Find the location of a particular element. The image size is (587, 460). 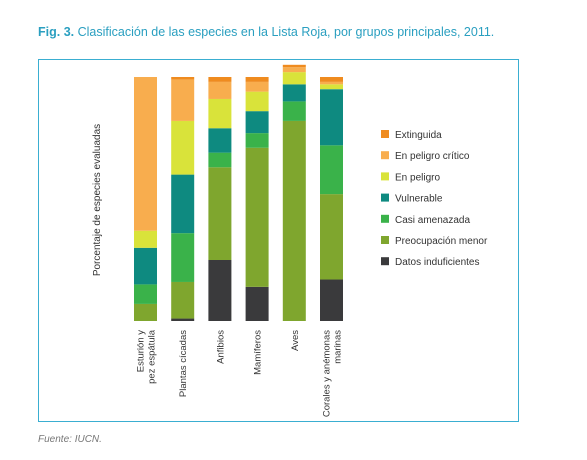

x-tick-label-1-0: Plantas cícadas is located at coordinates (183, 363).